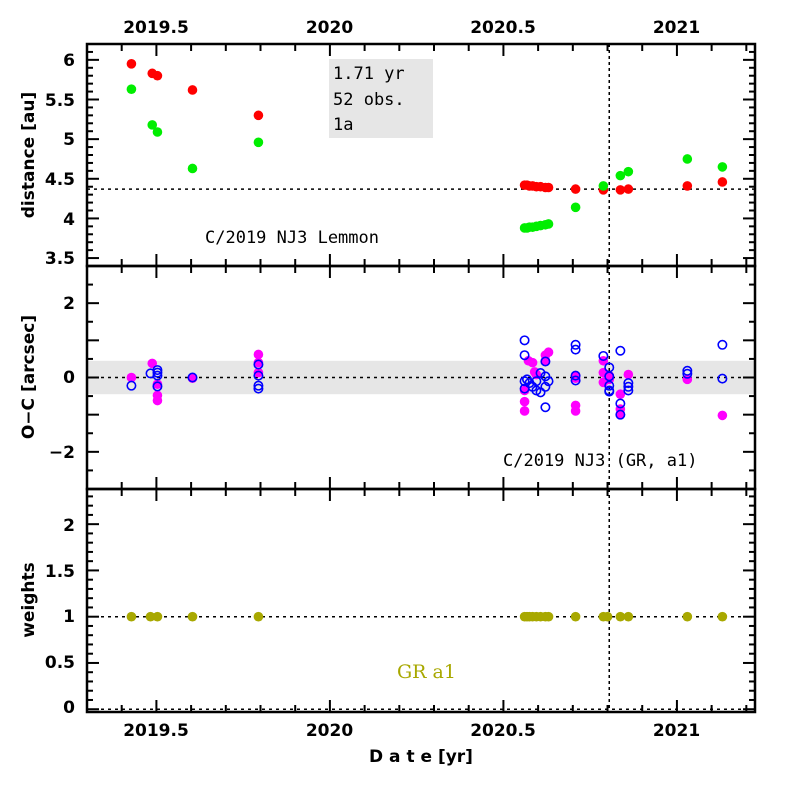 This screenshot has width=797, height=797. What do you see at coordinates (503, 731) in the screenshot?
I see `bottom-x-tick-label: 2020.5` at bounding box center [503, 731].